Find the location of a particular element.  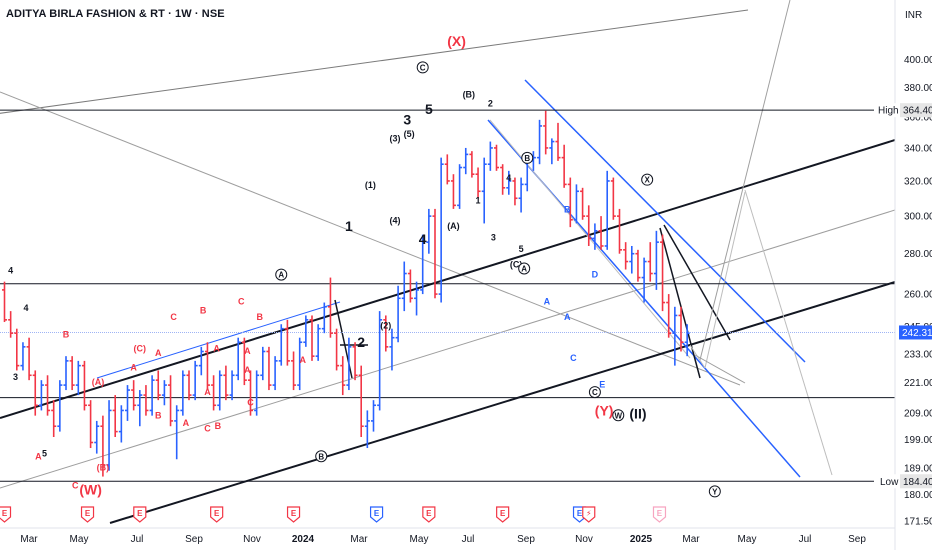

x-tick-label: 2025 is located at coordinates (641, 539).